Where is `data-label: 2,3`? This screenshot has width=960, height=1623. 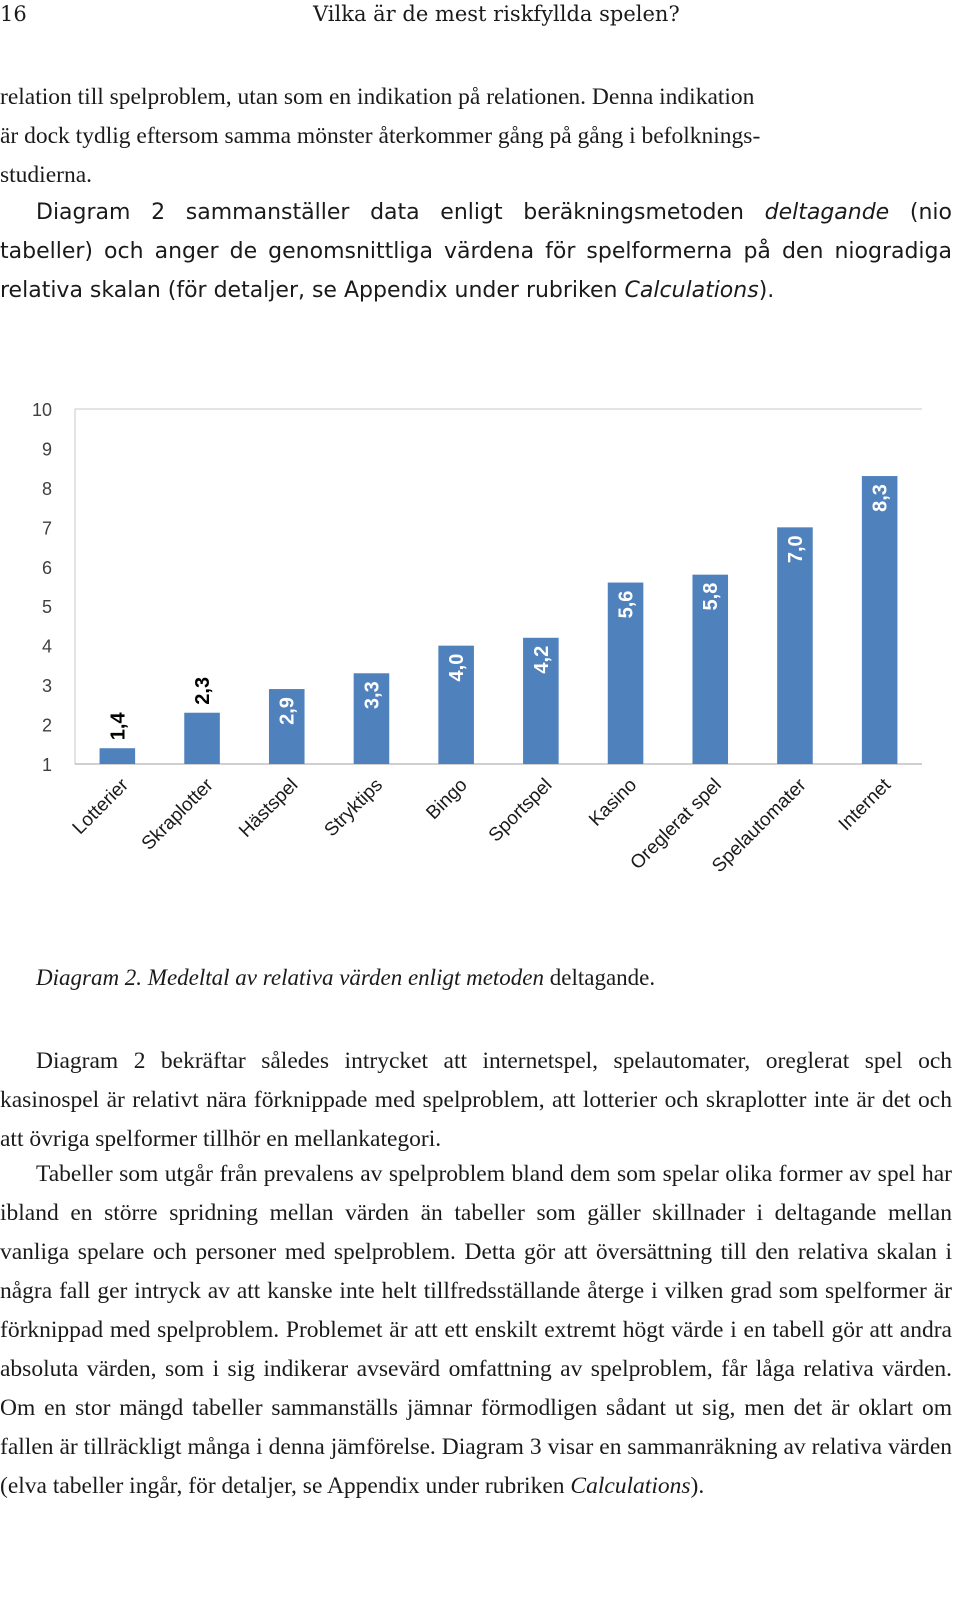
data-label: 2,3 is located at coordinates (203, 691).